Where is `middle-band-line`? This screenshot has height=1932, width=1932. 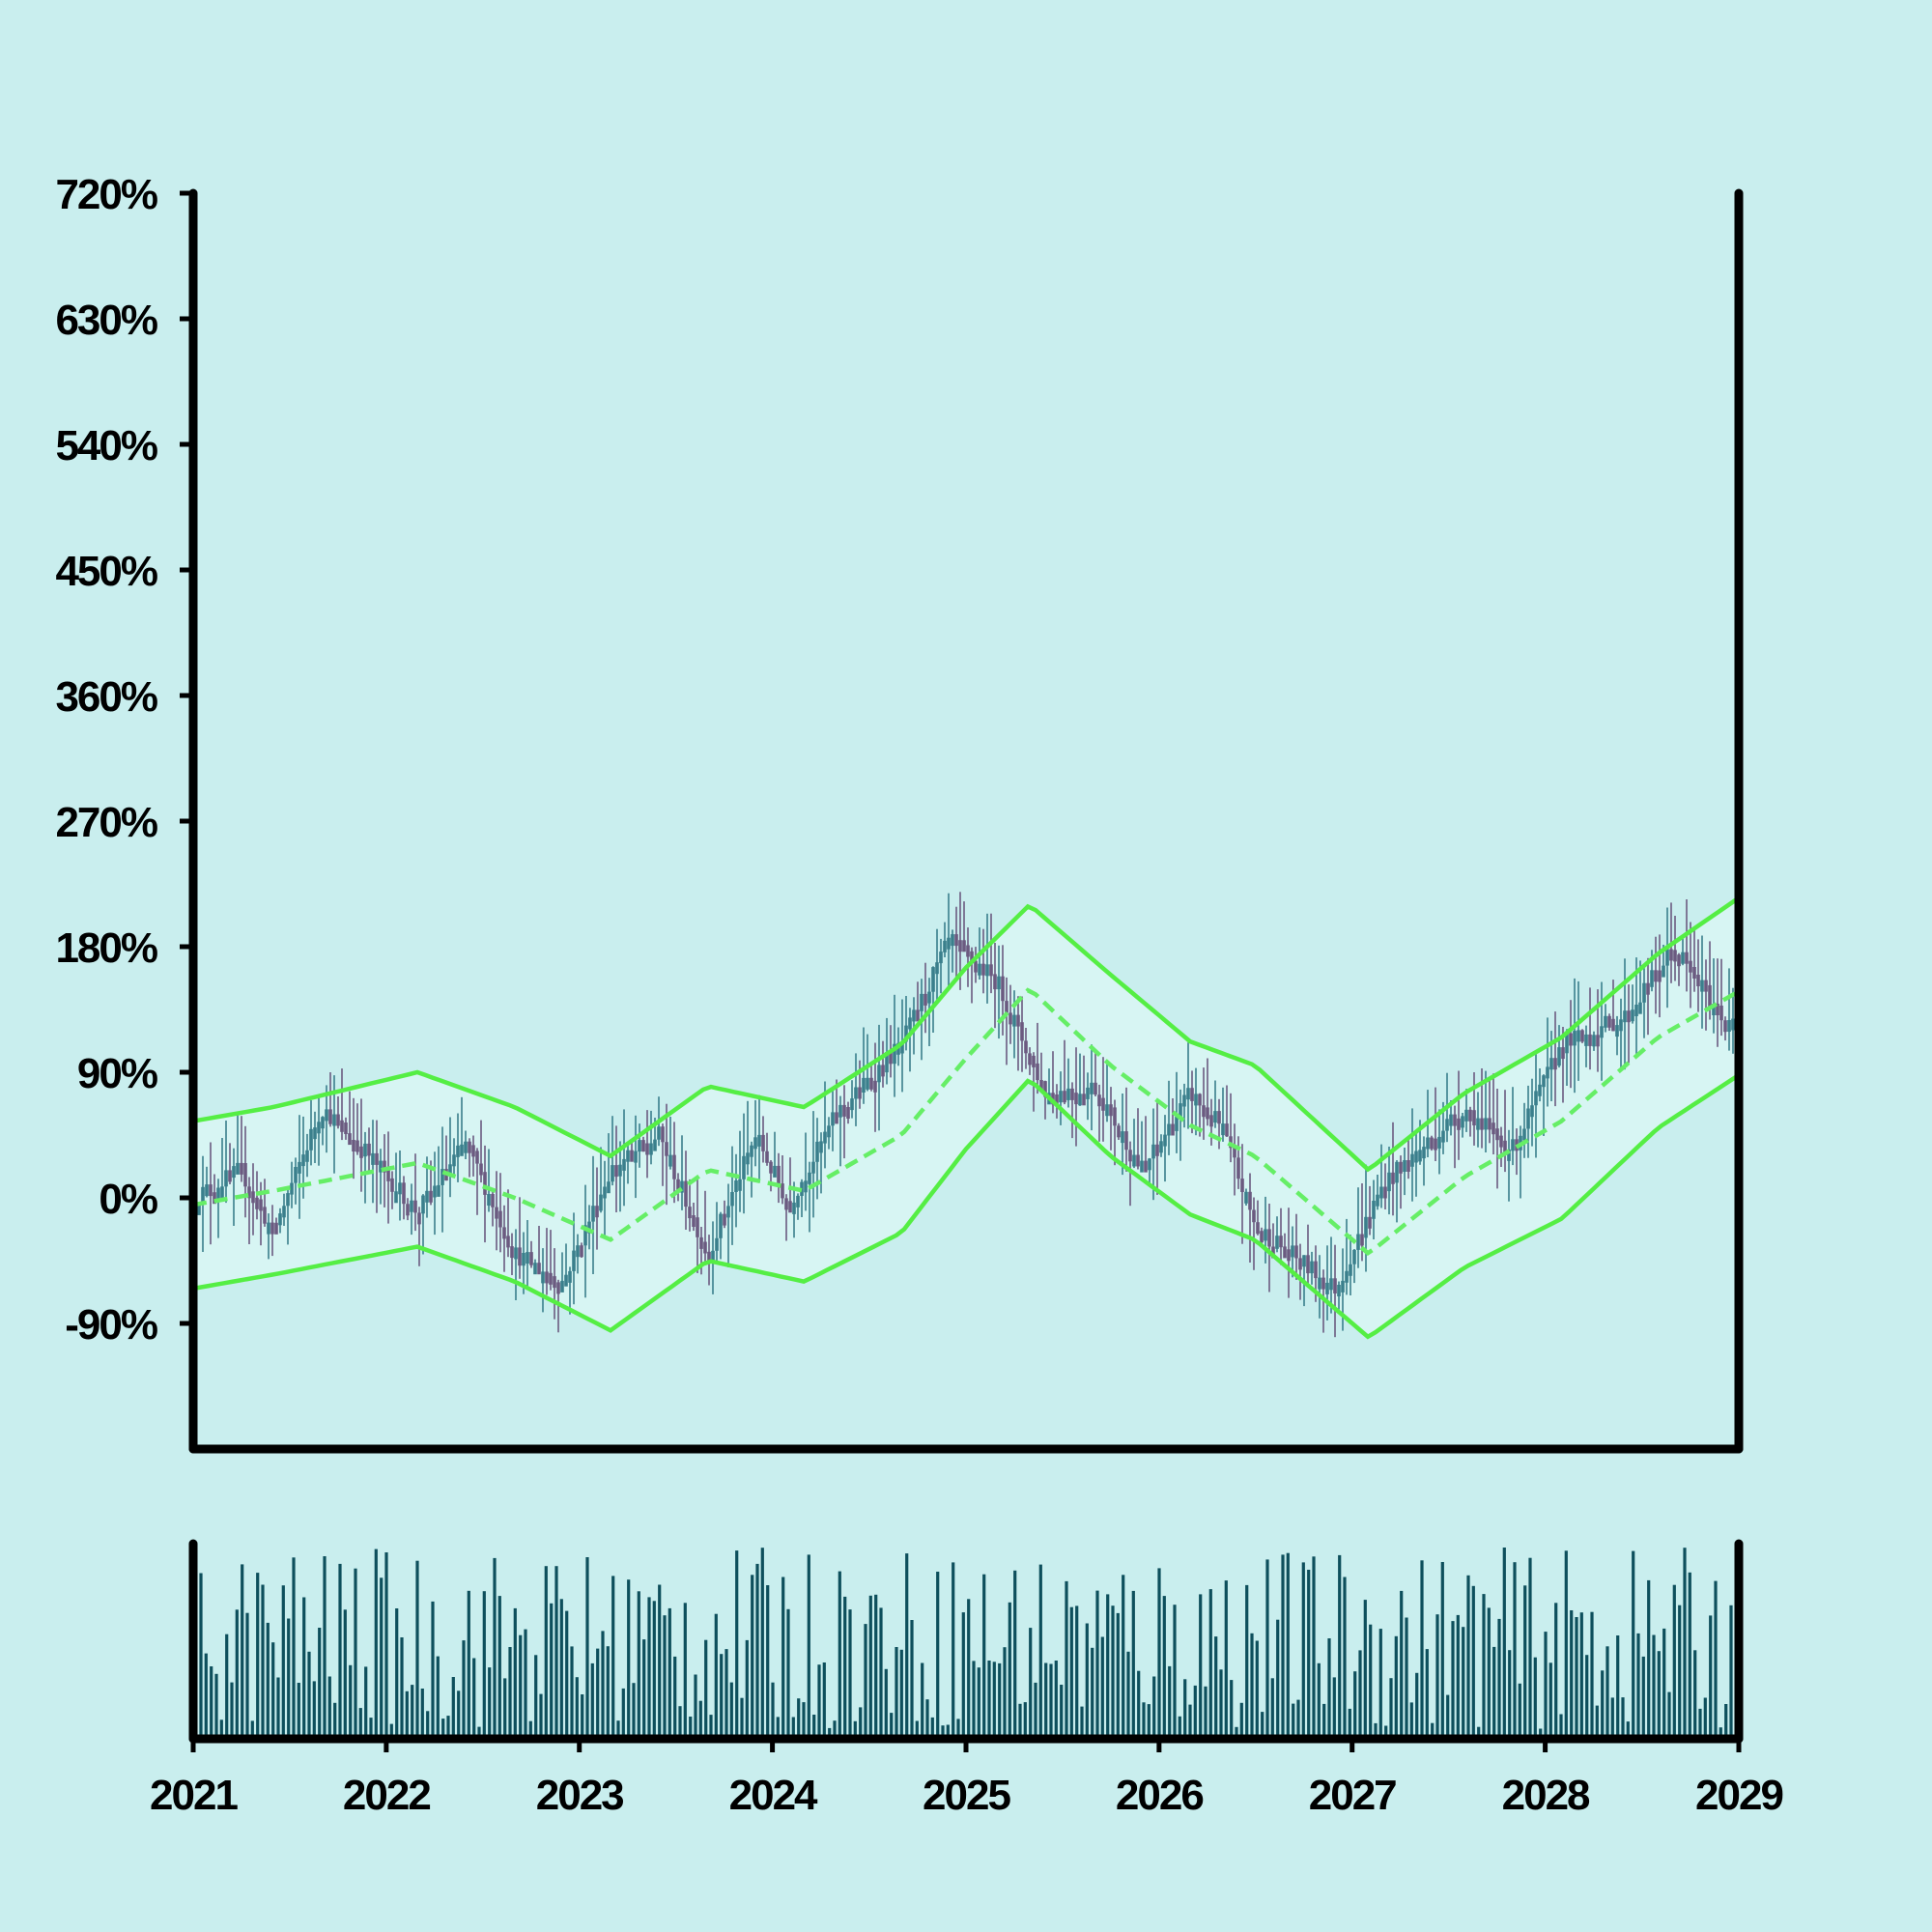
middle-band-line is located at coordinates (966, 1122).